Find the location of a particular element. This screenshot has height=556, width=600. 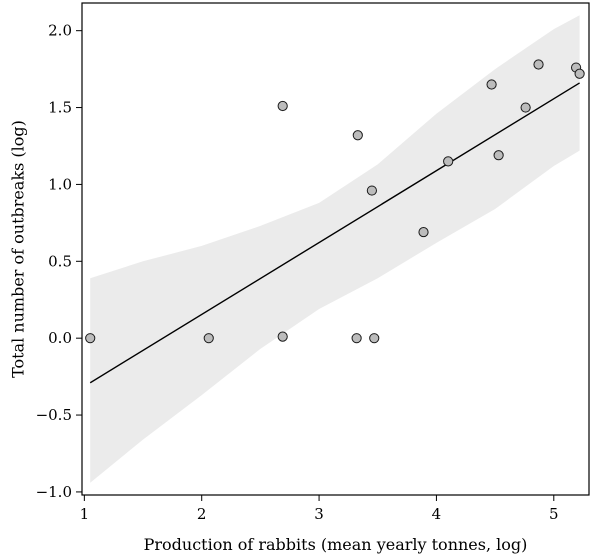

x-tick-label: 4 is located at coordinates (437, 514).